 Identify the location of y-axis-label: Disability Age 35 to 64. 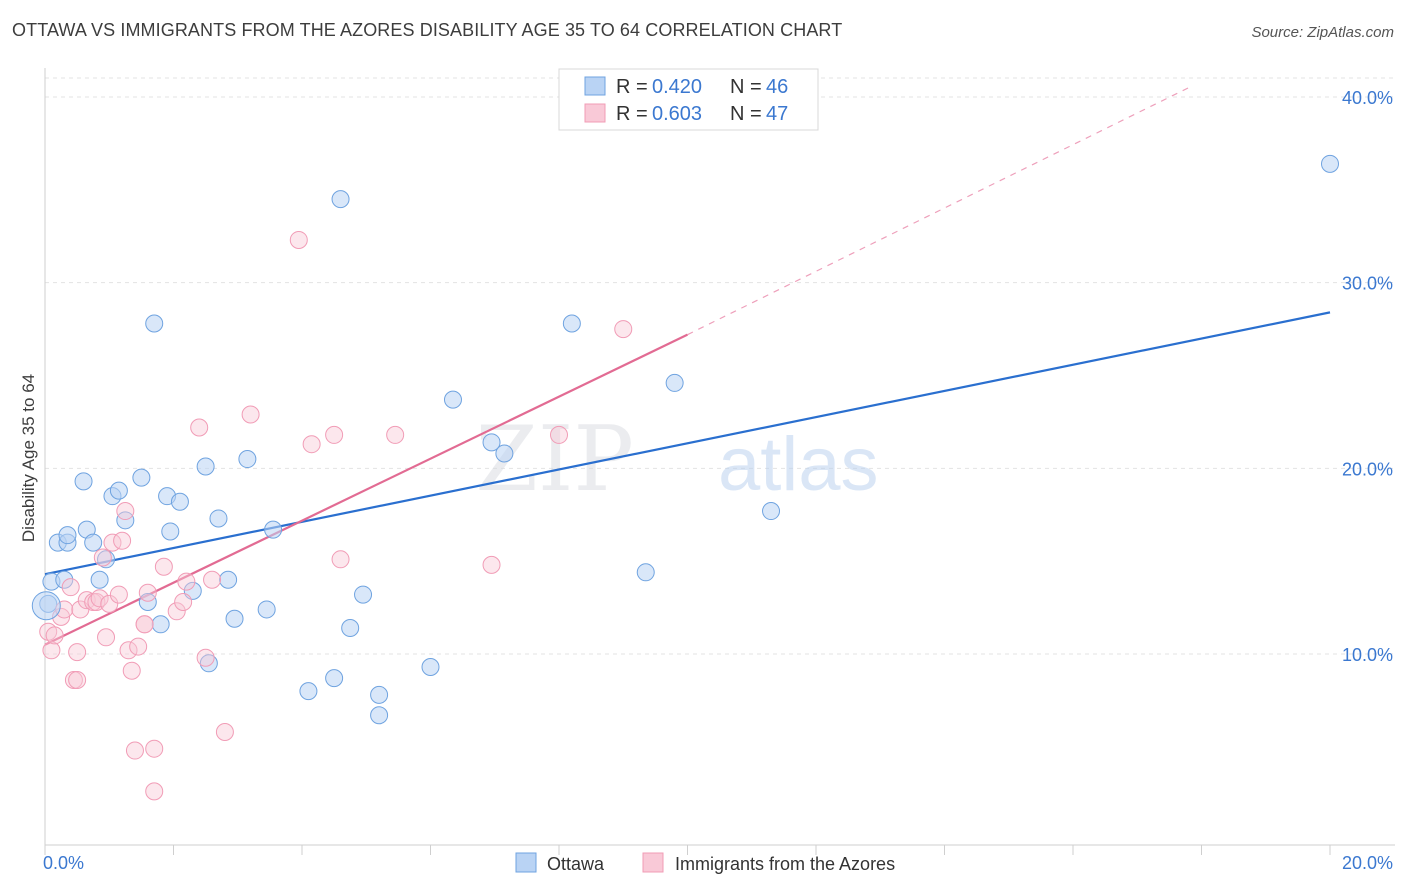
(28, 458).